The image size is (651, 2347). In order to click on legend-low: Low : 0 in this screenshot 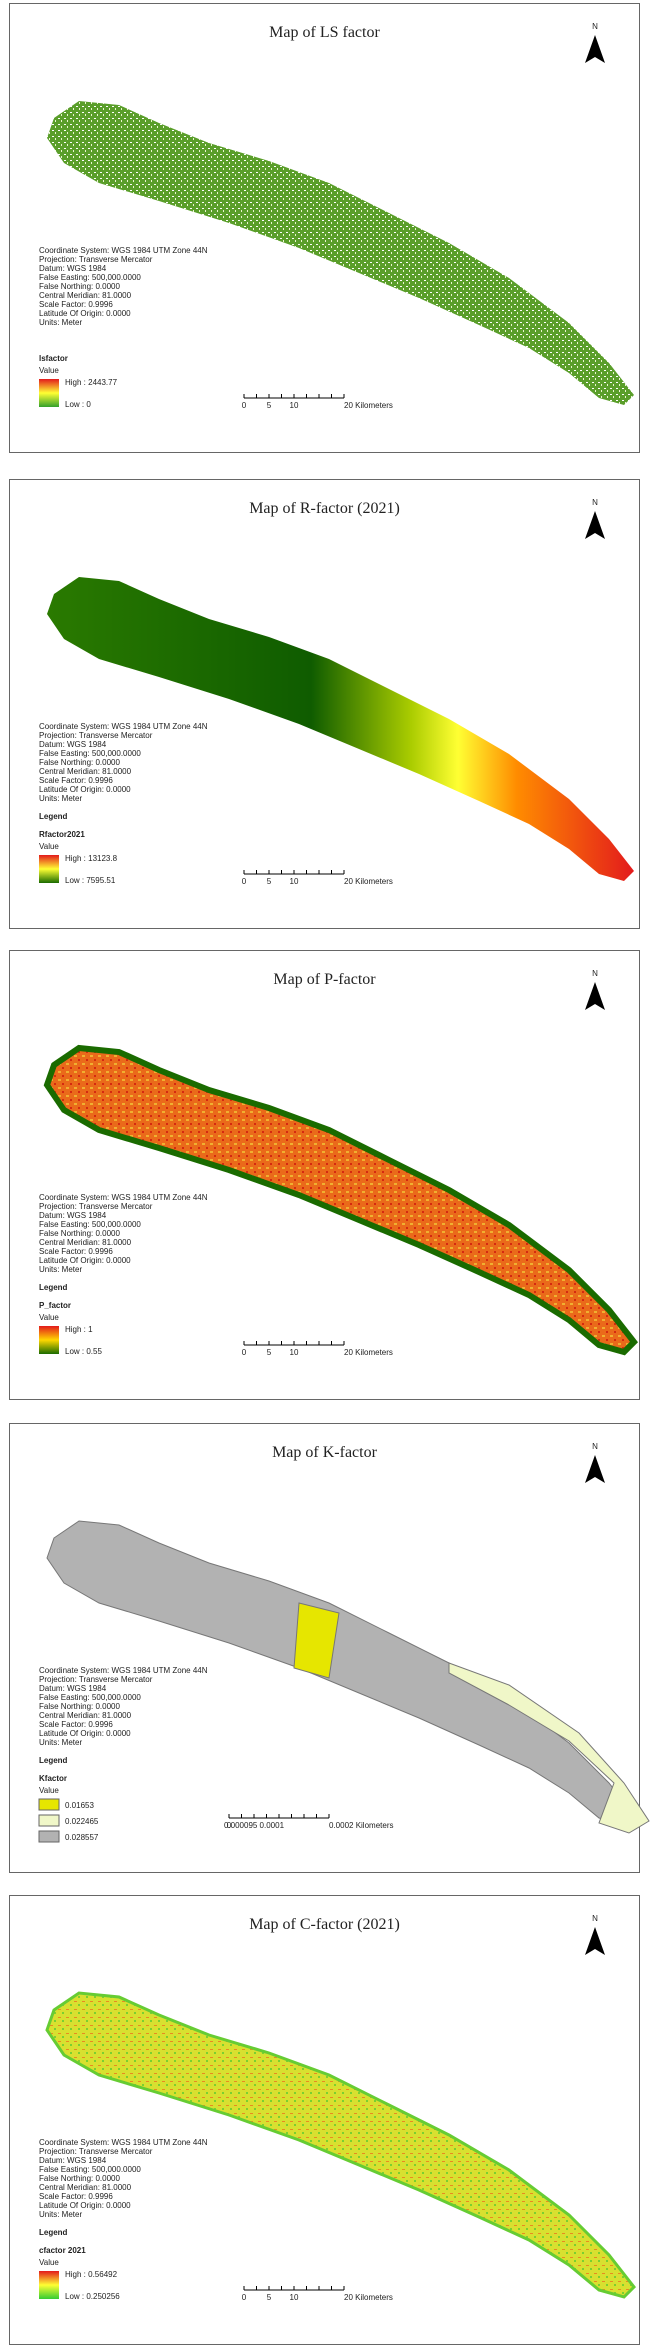, I will do `click(78, 404)`.